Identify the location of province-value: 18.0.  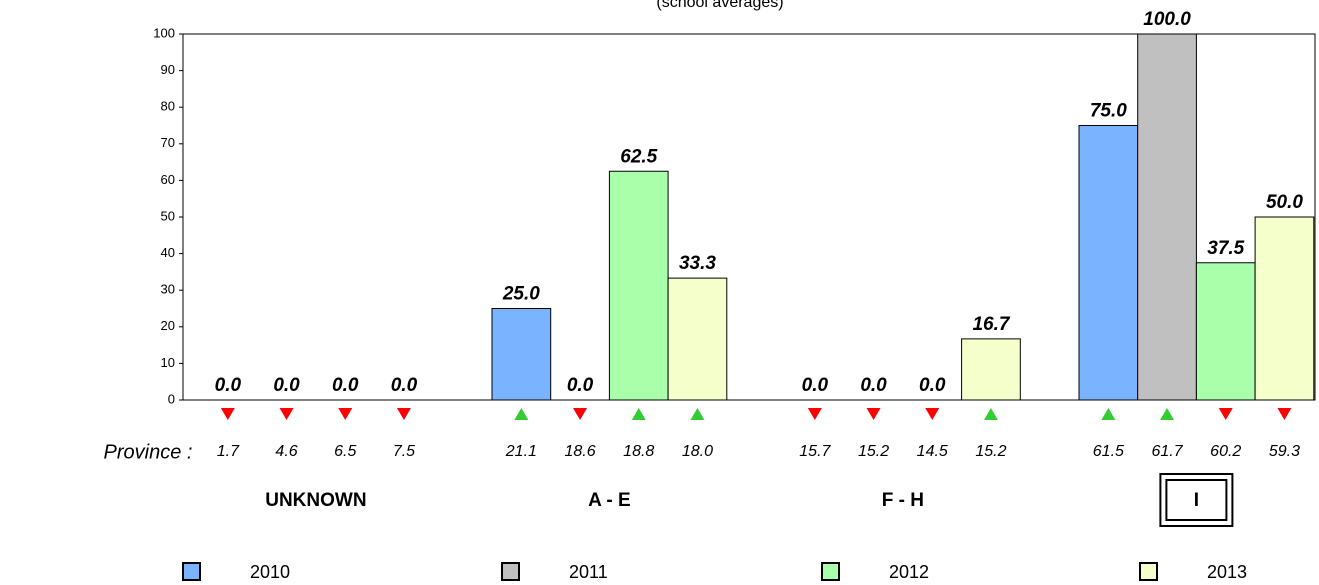
(697, 451).